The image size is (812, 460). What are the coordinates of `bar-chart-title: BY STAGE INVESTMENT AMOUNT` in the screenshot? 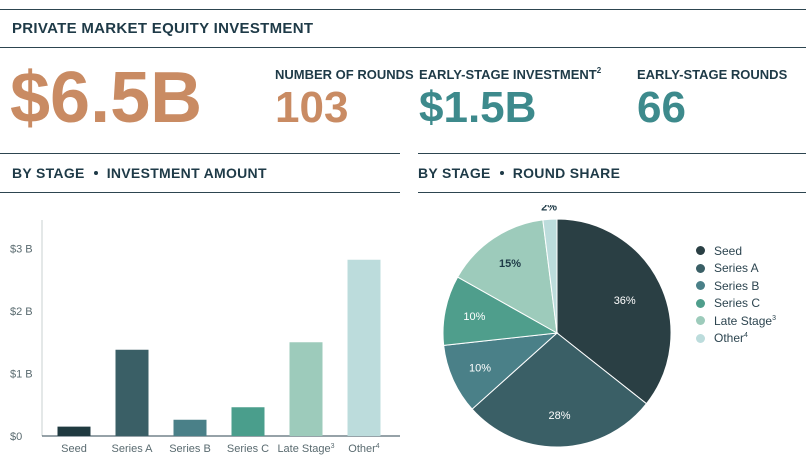 It's located at (139, 173).